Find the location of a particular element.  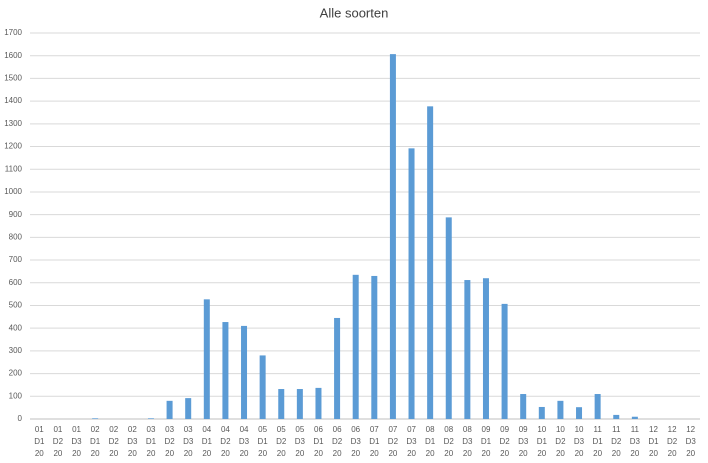

y-tick-label: 1100 is located at coordinates (14, 168).